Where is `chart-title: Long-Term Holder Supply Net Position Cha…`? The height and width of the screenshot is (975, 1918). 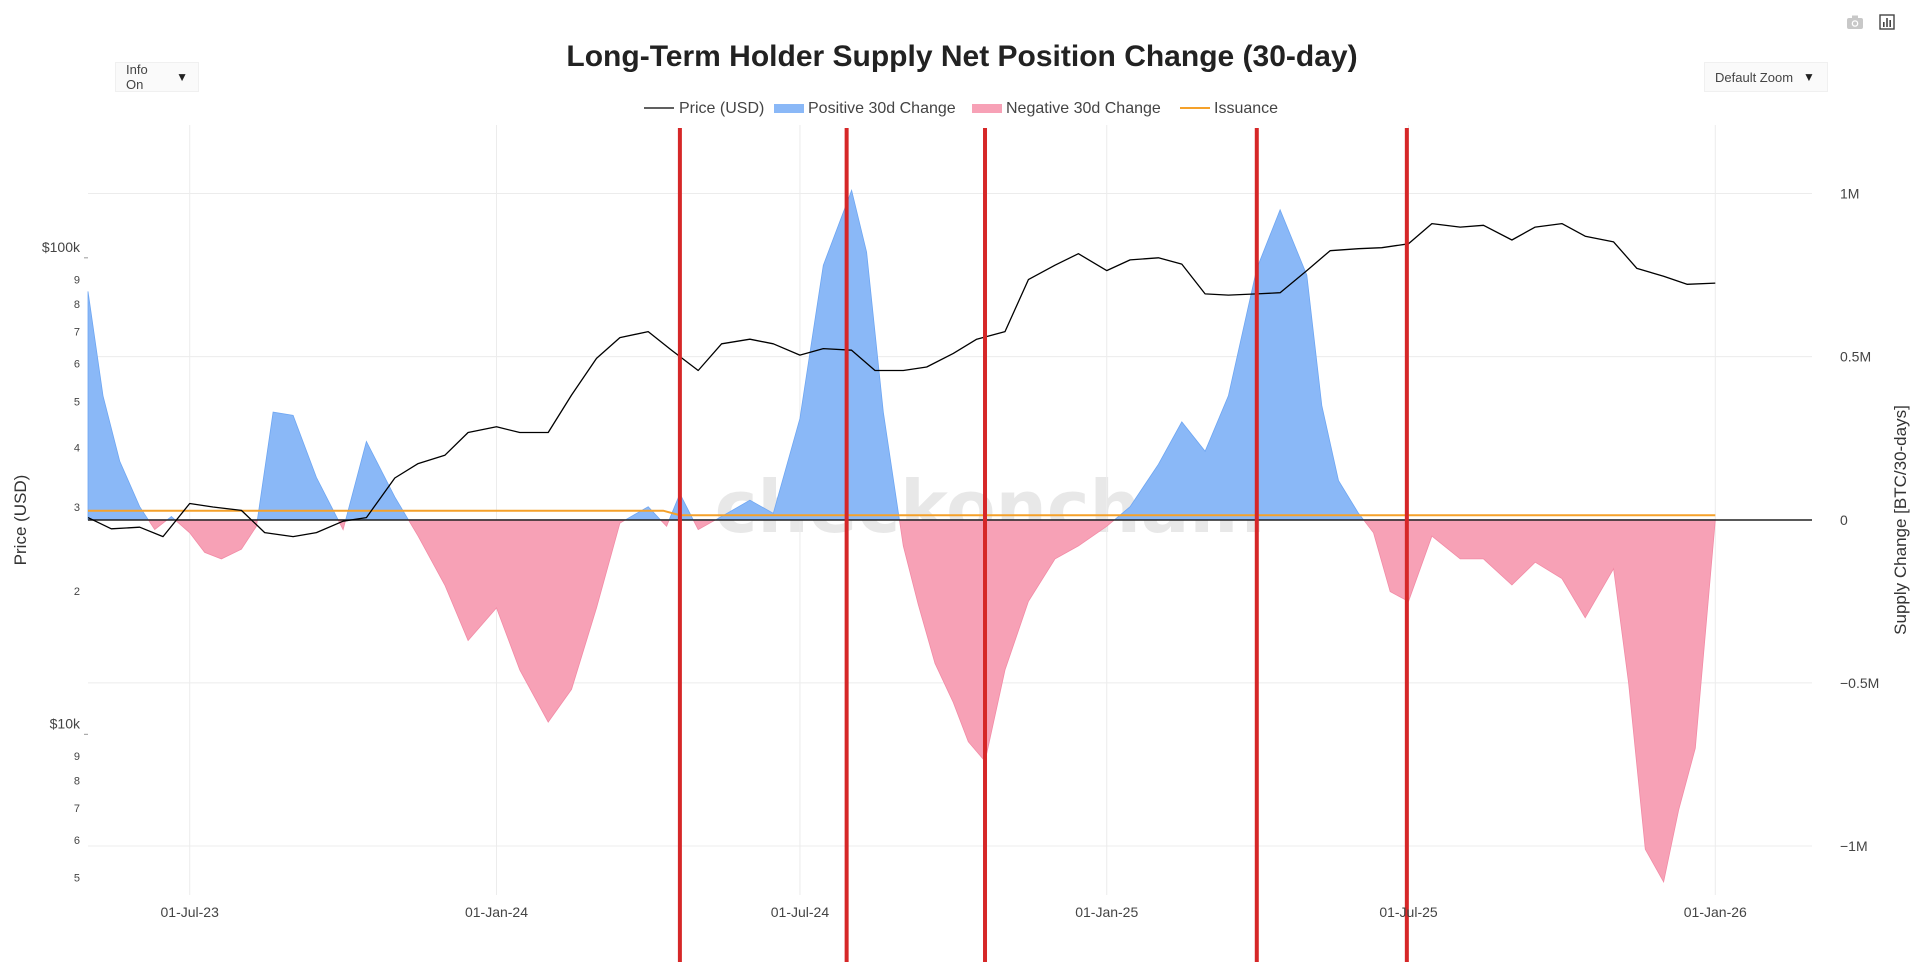
chart-title: Long-Term Holder Supply Net Position Cha… is located at coordinates (961, 56).